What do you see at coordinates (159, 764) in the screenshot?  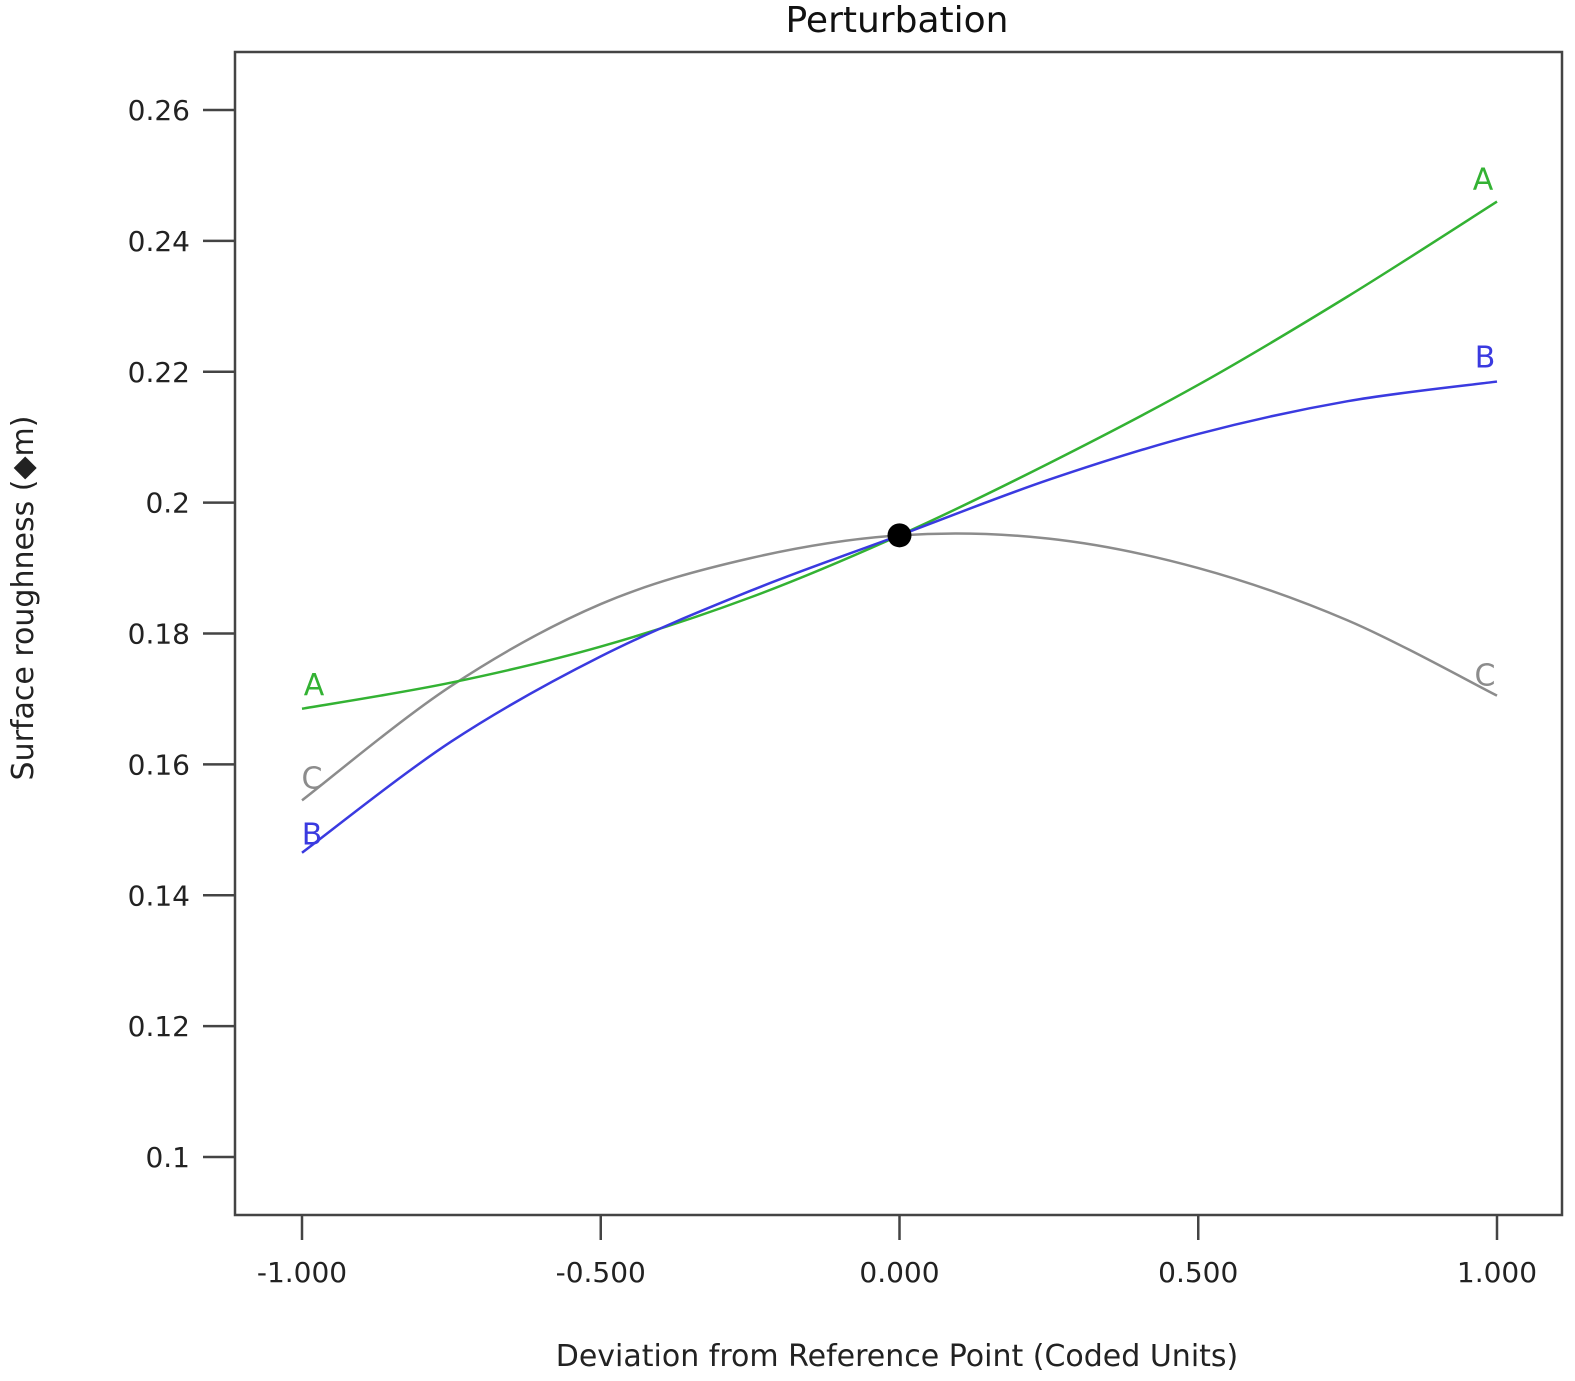 I see `y-tick-label: 0.16` at bounding box center [159, 764].